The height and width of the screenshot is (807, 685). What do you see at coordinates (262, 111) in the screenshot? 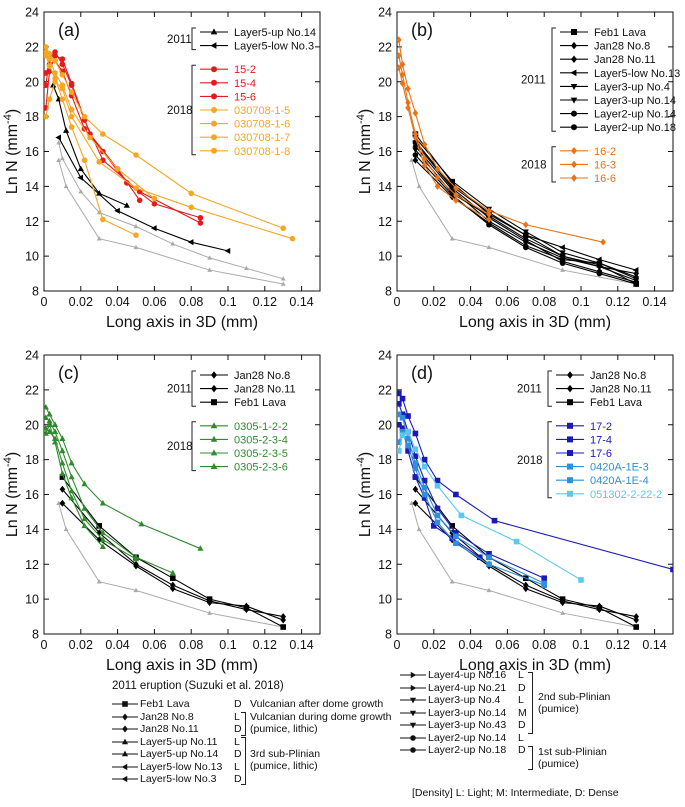
I see `legend-label: 030708-1-5` at bounding box center [262, 111].